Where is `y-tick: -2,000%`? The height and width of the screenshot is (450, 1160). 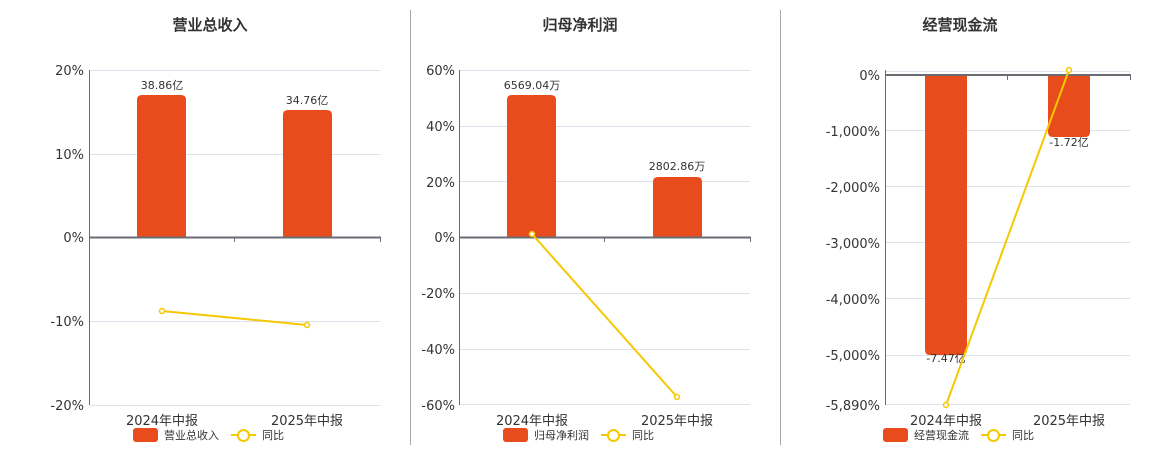
y-tick: -2,000% is located at coordinates (853, 188).